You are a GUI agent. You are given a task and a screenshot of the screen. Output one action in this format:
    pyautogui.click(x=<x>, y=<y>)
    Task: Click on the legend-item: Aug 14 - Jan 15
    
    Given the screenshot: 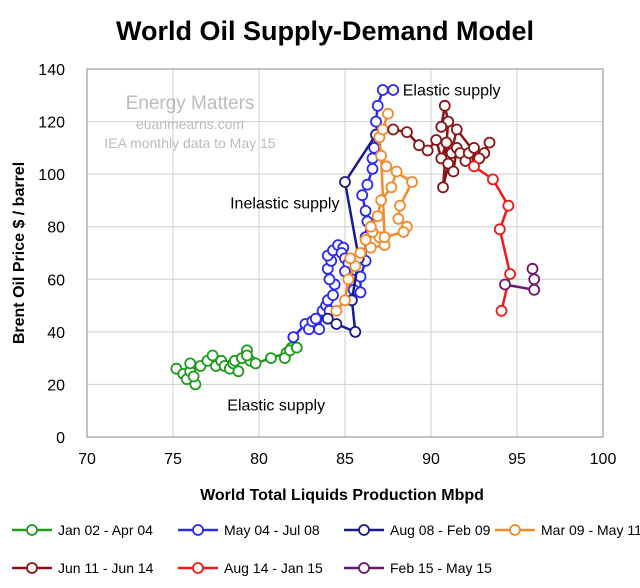 What is the action you would take?
    pyautogui.click(x=250, y=568)
    